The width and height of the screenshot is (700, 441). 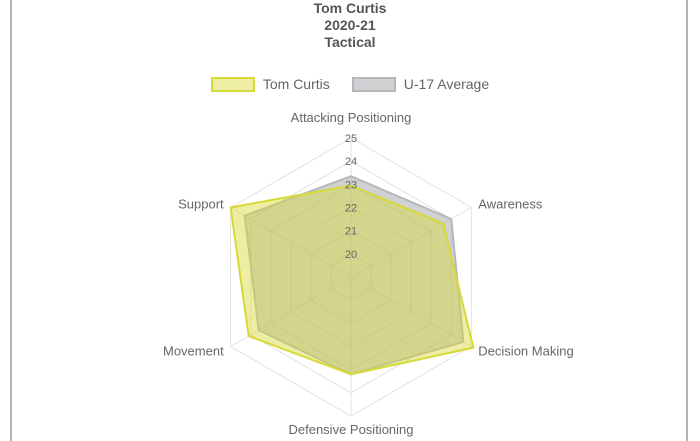 What do you see at coordinates (193, 351) in the screenshot?
I see `axis-label: Movement` at bounding box center [193, 351].